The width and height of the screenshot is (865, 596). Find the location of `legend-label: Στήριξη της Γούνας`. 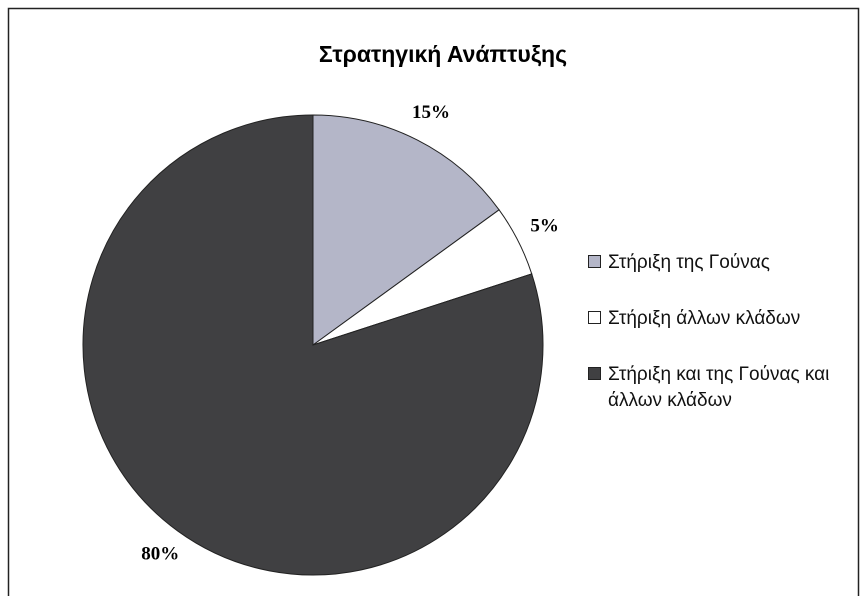

legend-label: Στήριξη της Γούνας is located at coordinates (689, 262).